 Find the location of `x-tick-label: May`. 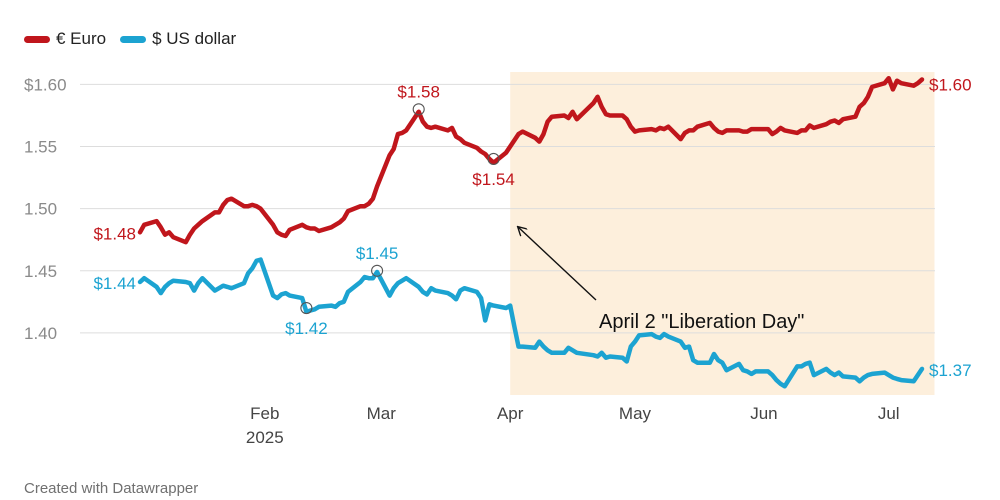

x-tick-label: May is located at coordinates (635, 413).